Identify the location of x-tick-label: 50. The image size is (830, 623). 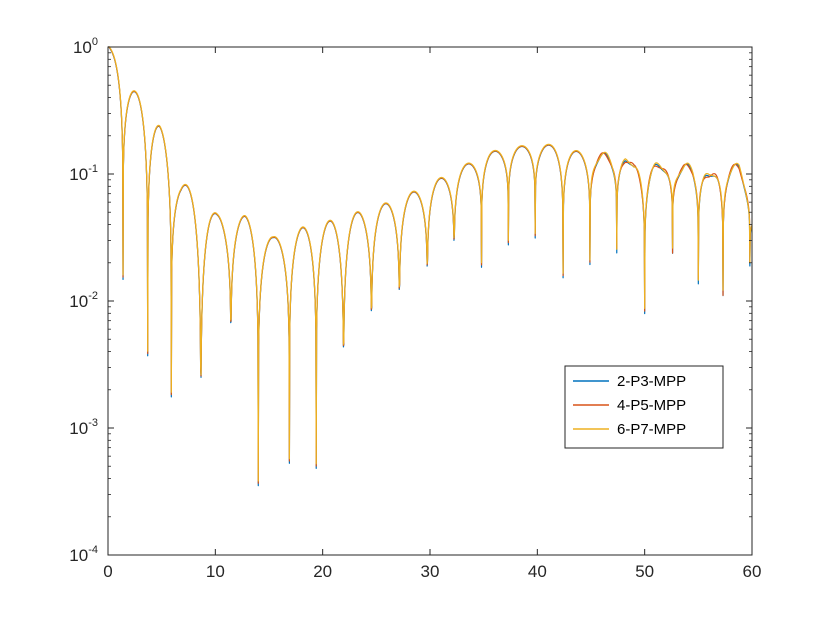
(644, 571).